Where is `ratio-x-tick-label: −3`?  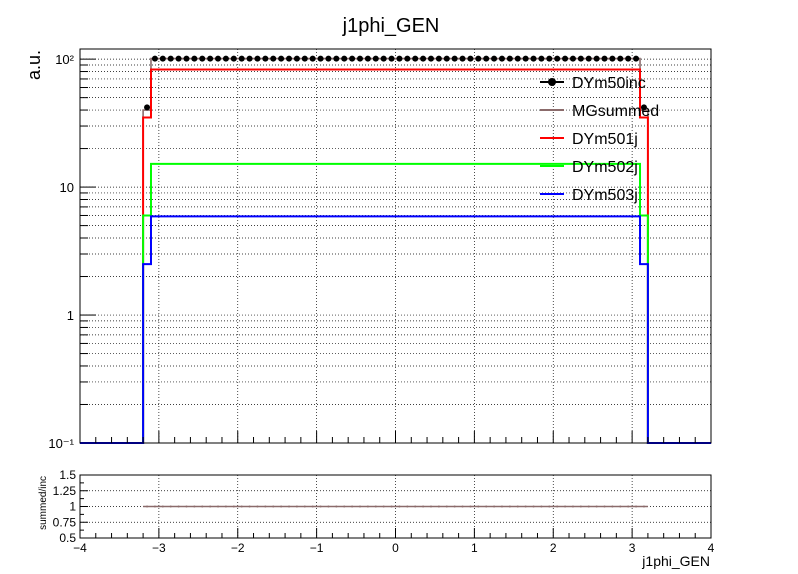 ratio-x-tick-label: −3 is located at coordinates (159, 548).